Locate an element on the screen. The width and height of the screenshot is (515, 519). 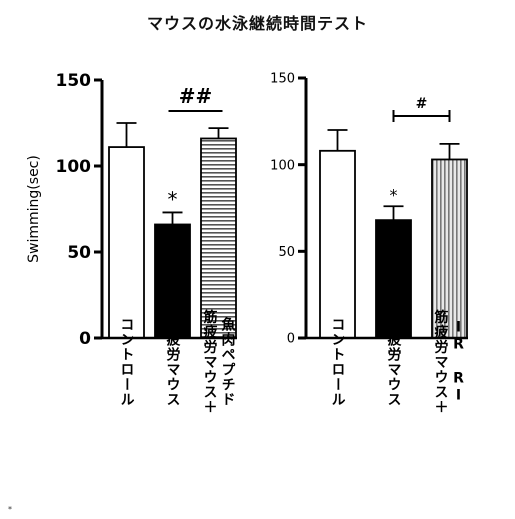
category-label-3: 魚肉ペプチド is located at coordinates (228, 361).